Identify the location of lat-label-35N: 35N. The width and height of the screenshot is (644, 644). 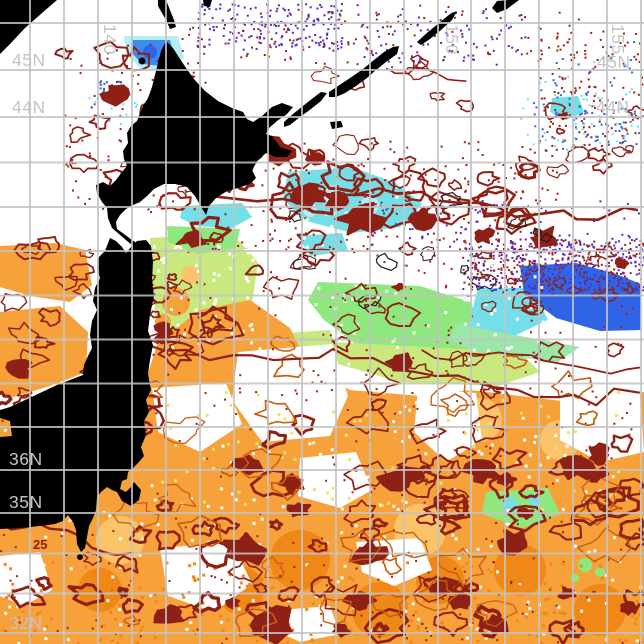
(26, 502).